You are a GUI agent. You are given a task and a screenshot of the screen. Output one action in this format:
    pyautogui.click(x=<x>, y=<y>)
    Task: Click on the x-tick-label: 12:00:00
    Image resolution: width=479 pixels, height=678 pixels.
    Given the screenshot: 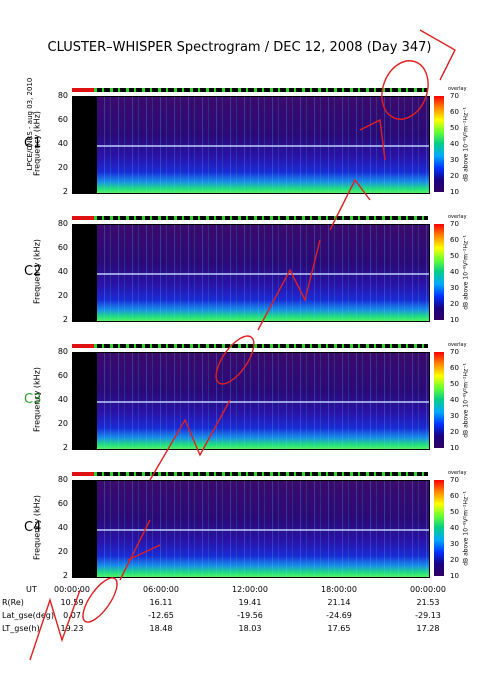 What is the action you would take?
    pyautogui.click(x=250, y=589)
    